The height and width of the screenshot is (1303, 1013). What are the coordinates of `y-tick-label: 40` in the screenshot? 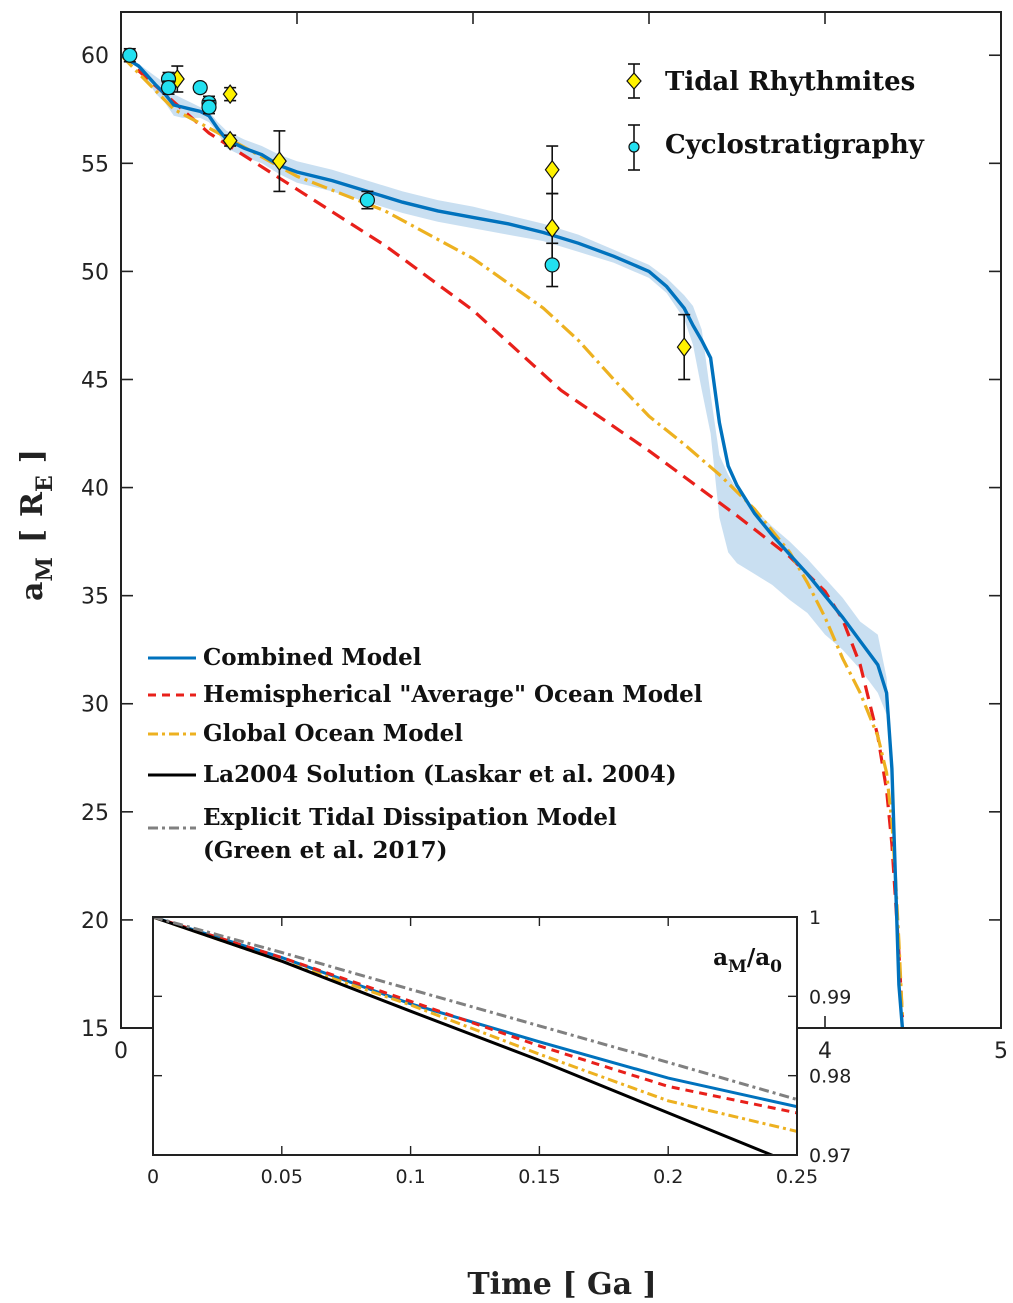 It's located at (95, 489).